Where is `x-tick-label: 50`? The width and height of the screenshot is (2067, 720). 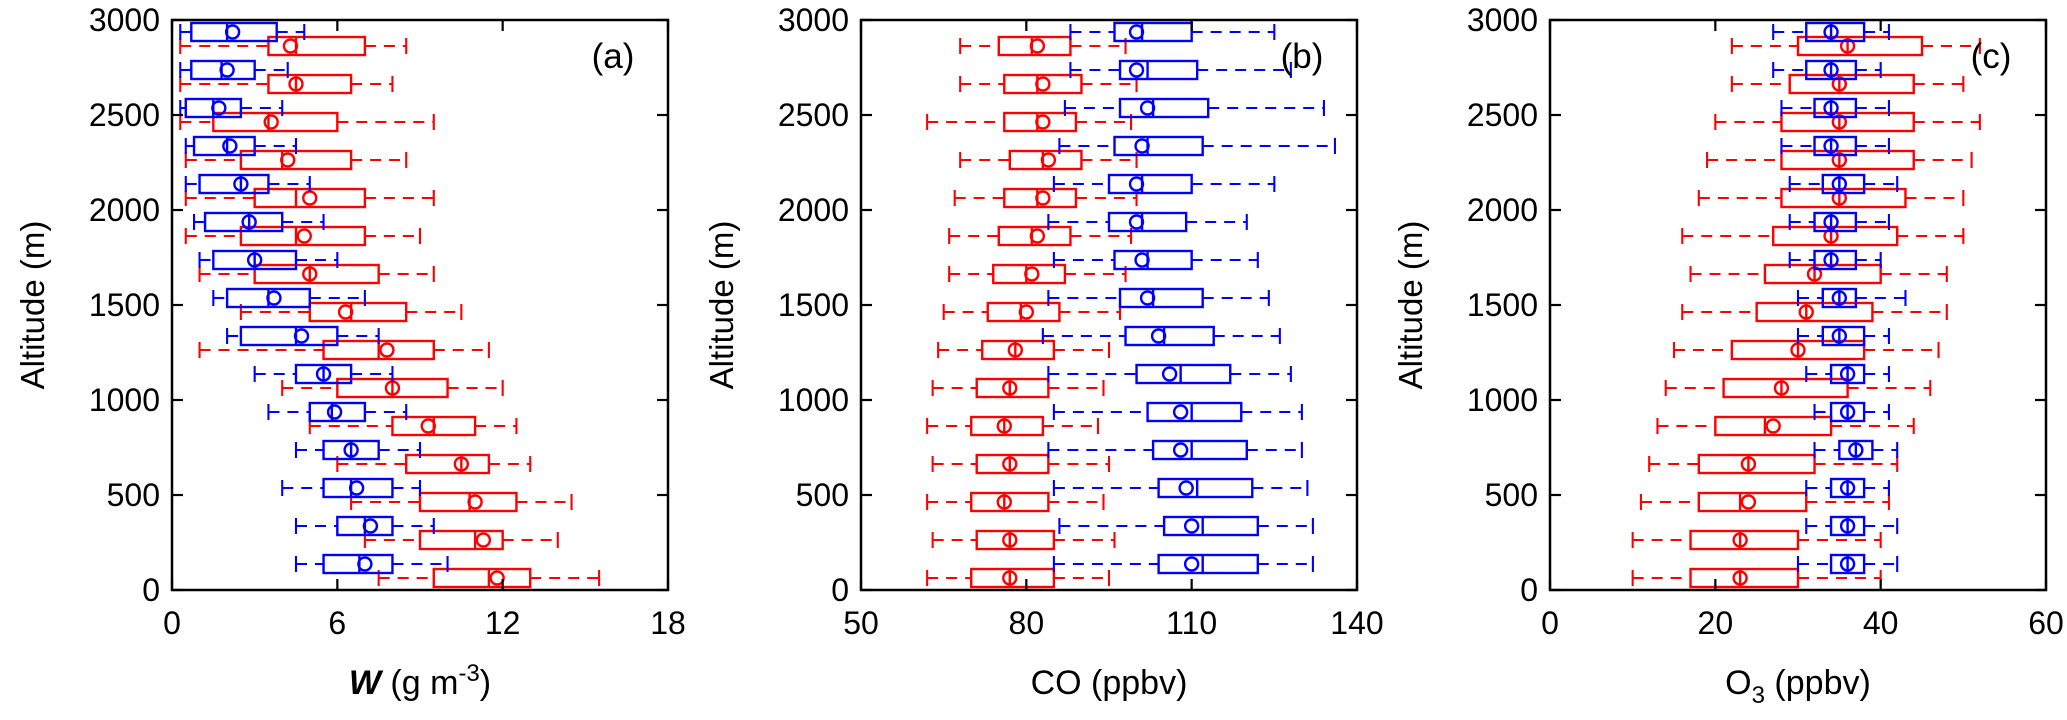 x-tick-label: 50 is located at coordinates (861, 623).